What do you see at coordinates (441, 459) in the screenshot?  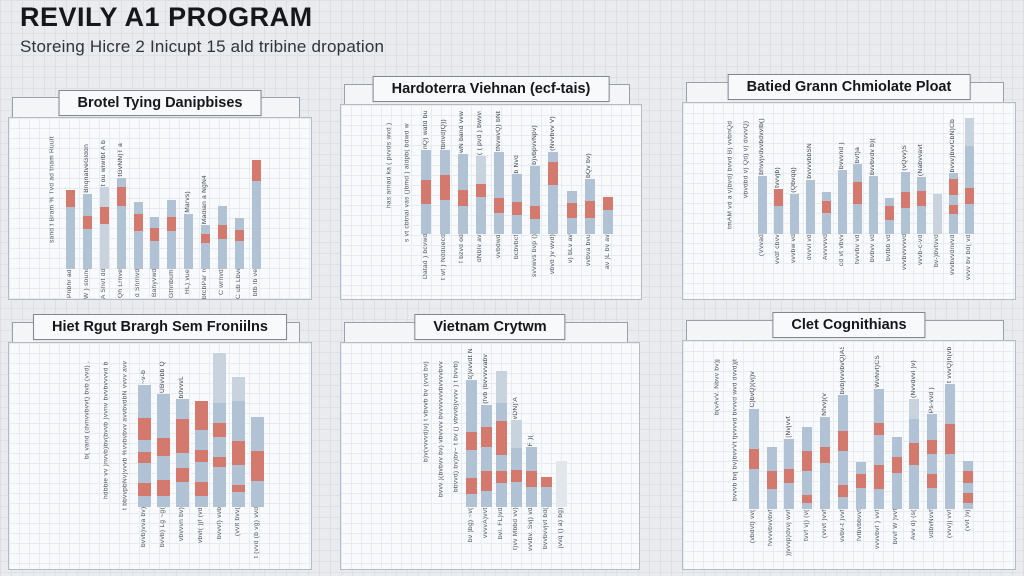 I see `chart-column: bvvv )(bvbvv bv) vbvvvv bvvvvvvvbvvvvbvv` at bounding box center [441, 459].